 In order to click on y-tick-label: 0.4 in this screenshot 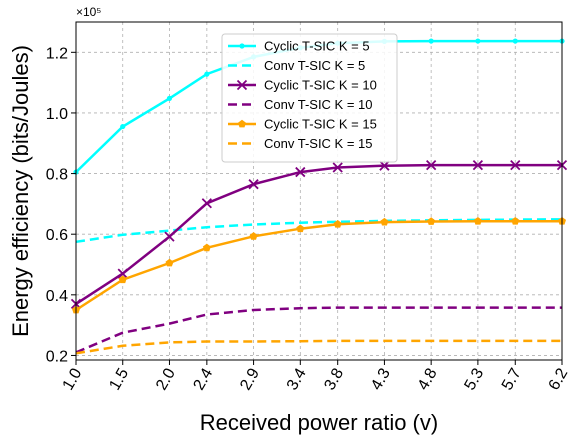, I will do `click(57, 296)`.